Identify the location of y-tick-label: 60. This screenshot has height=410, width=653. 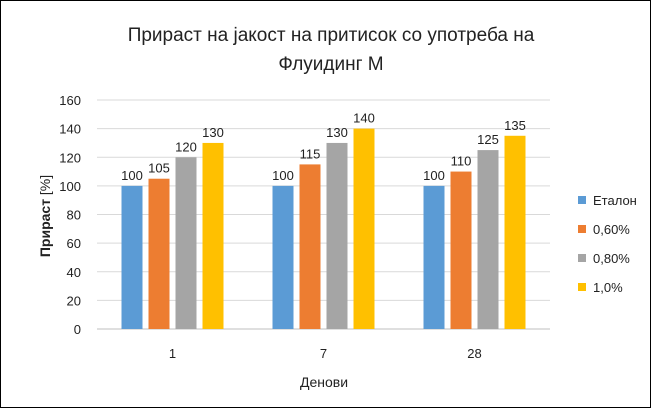
(74, 243).